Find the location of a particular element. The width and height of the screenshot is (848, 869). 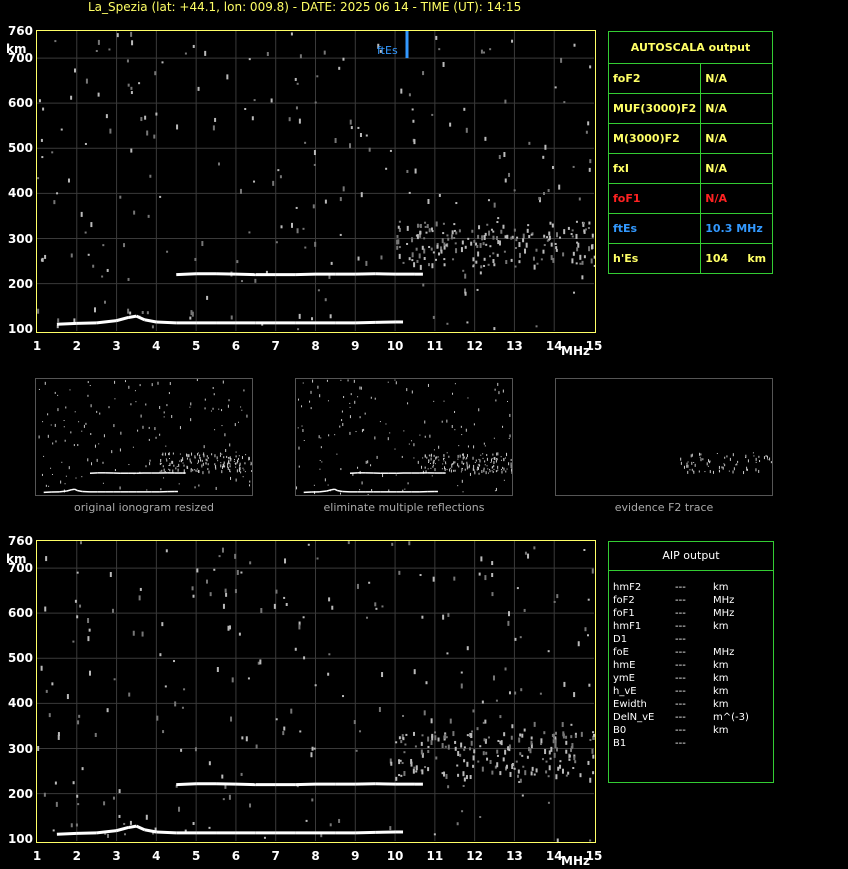

aip-param: foF2 is located at coordinates (624, 600).